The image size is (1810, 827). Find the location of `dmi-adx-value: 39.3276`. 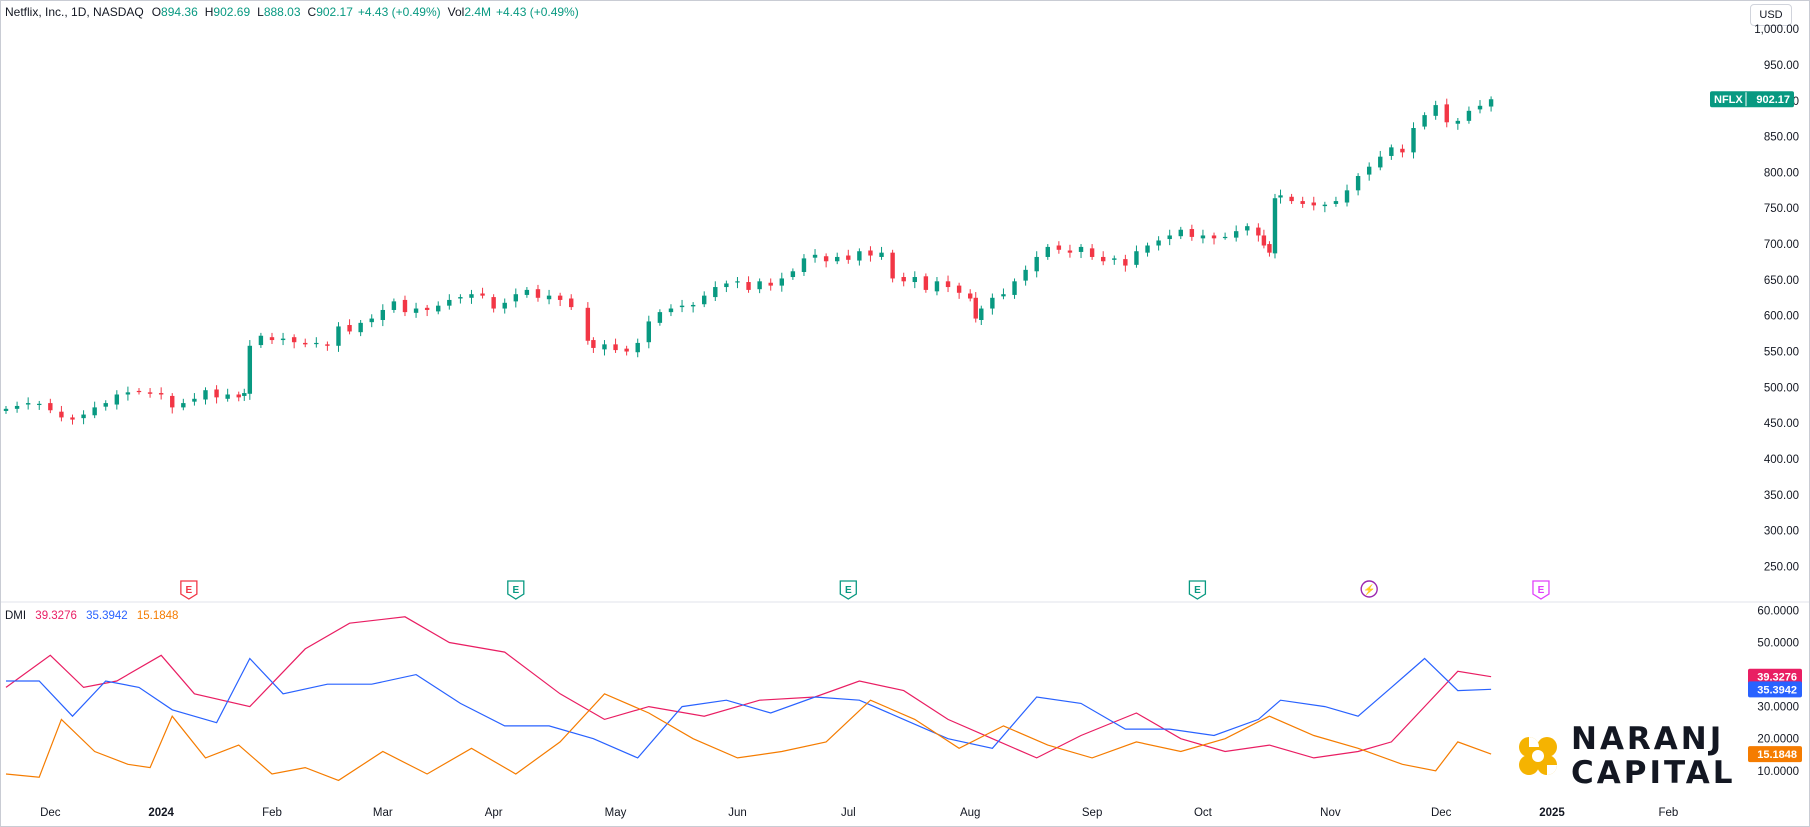

dmi-adx-value: 39.3276 is located at coordinates (56, 616).